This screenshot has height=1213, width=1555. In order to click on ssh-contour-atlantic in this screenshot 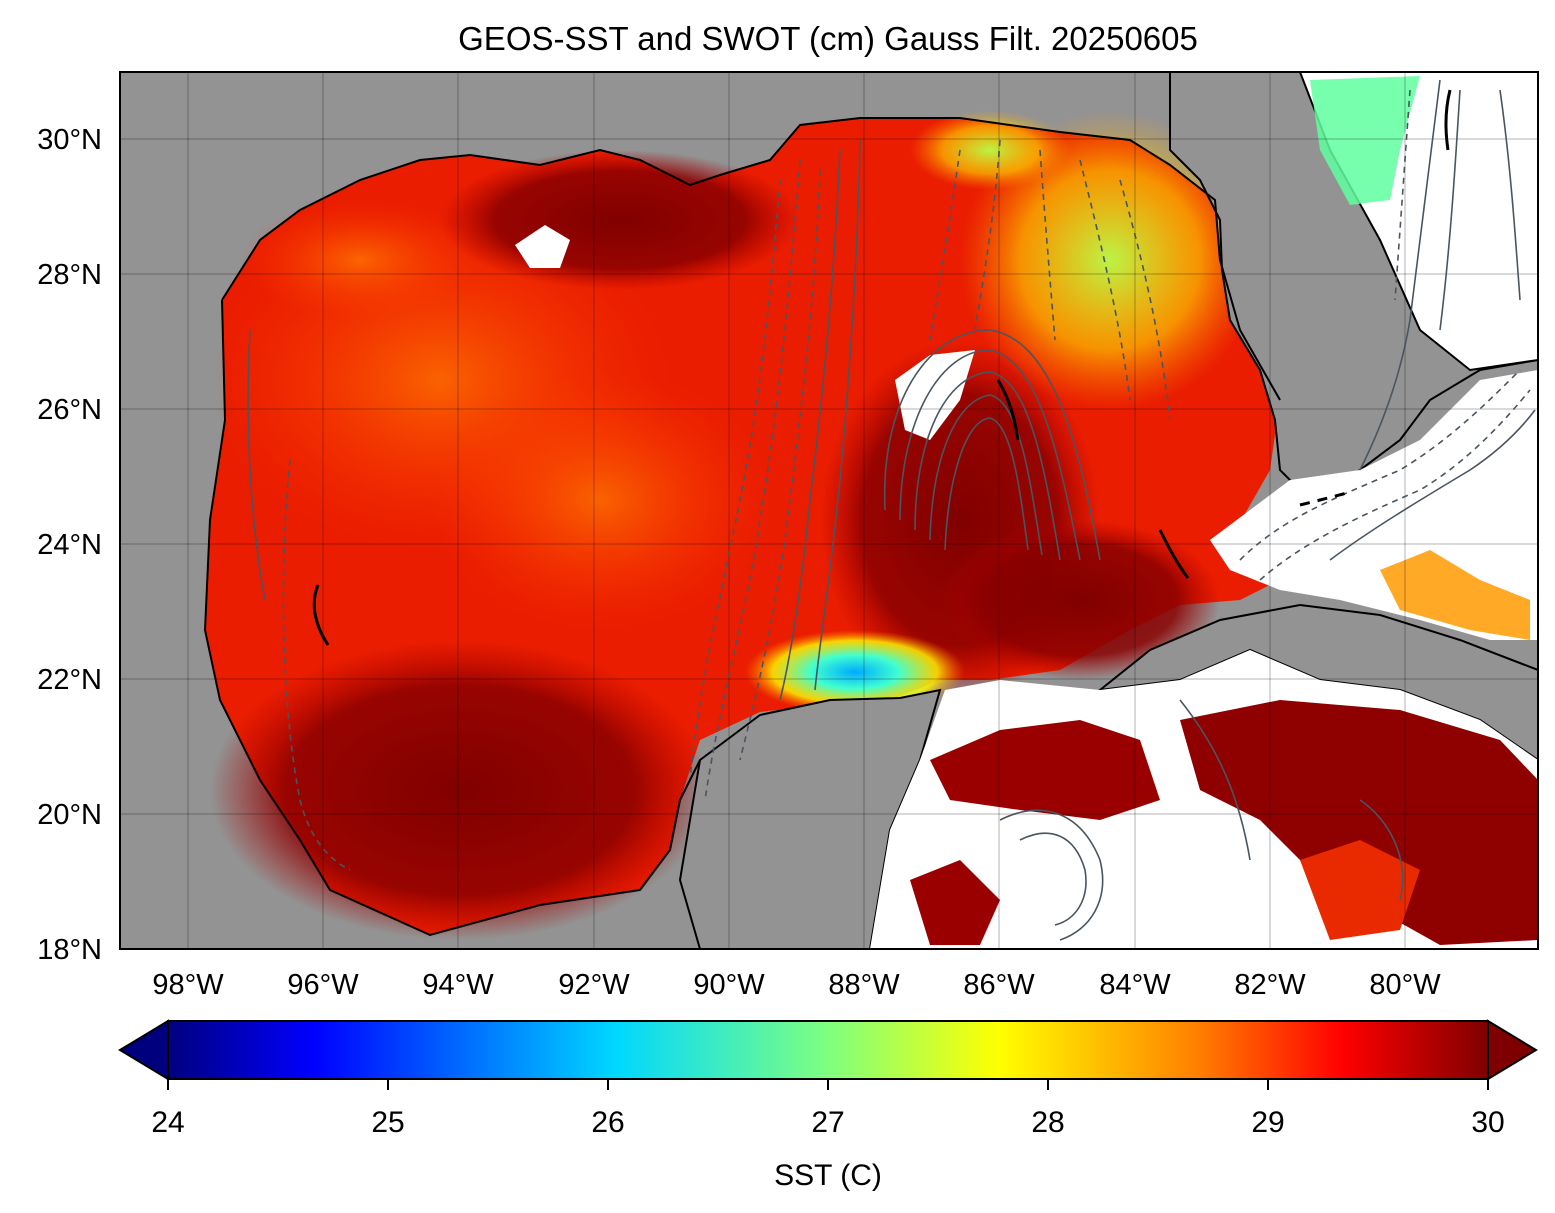, I will do `click(1448, 120)`.